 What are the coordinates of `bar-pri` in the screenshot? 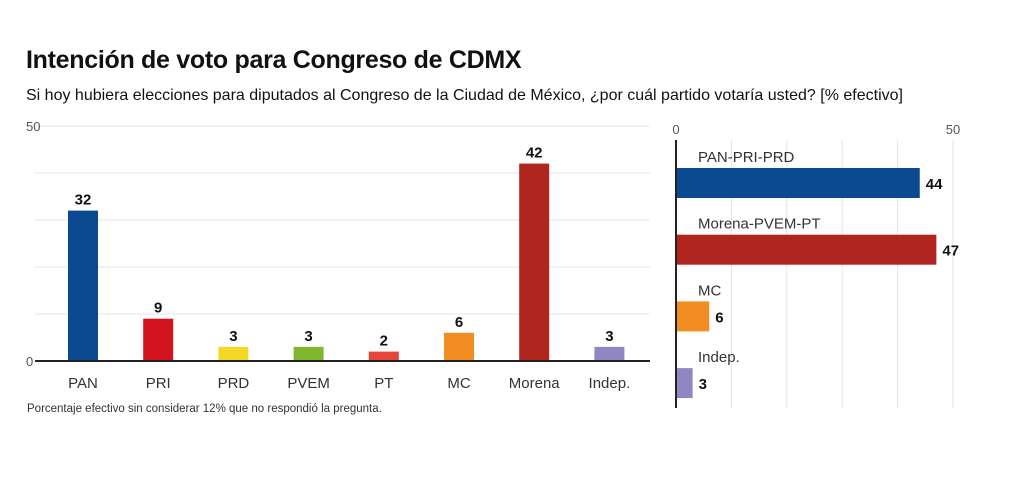 It's located at (158, 339).